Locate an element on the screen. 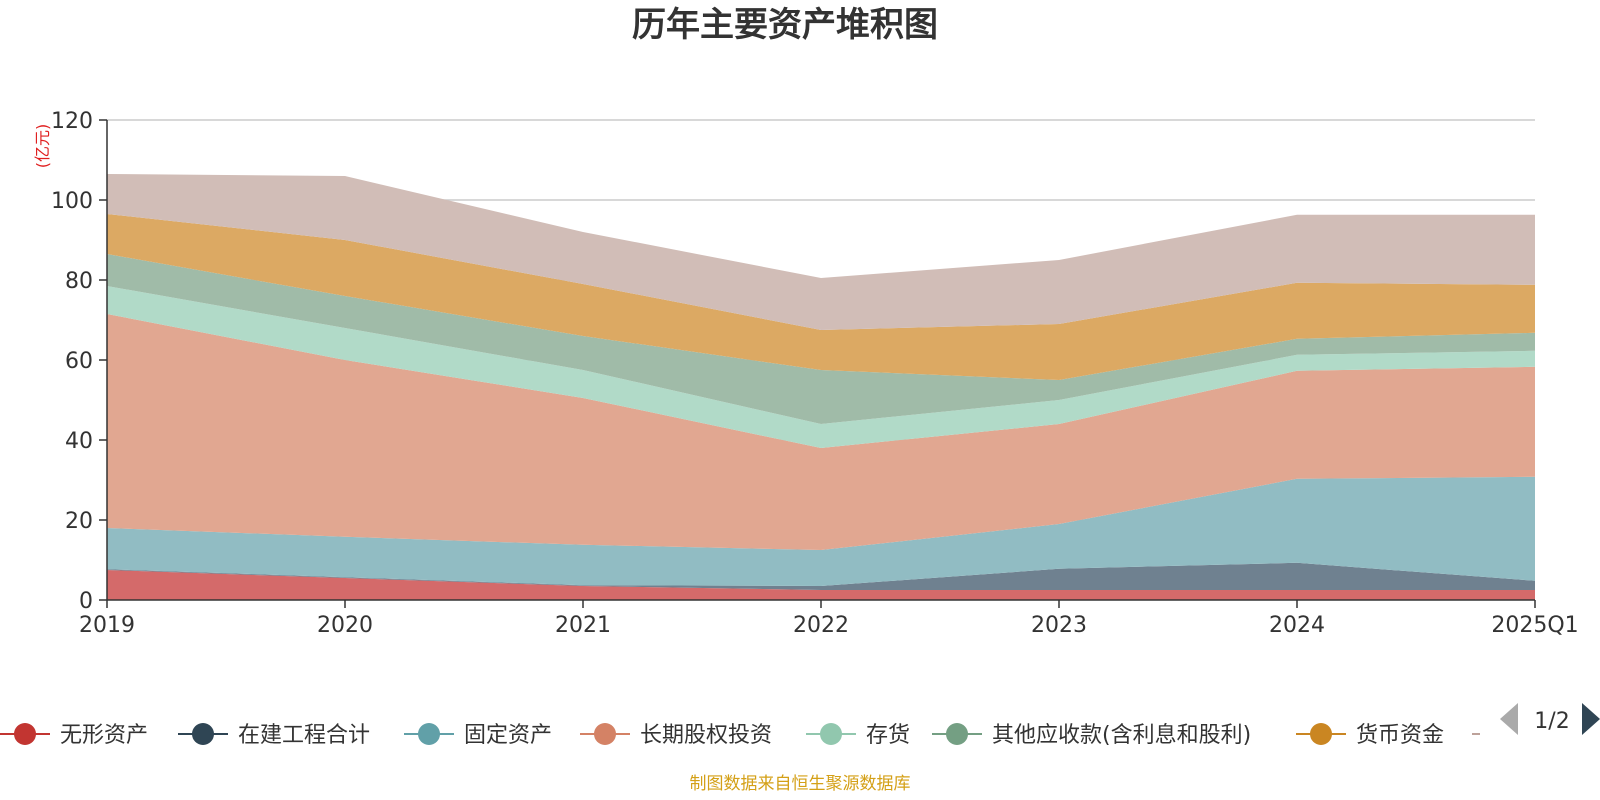  x-tick-label: 2023 is located at coordinates (1059, 625).